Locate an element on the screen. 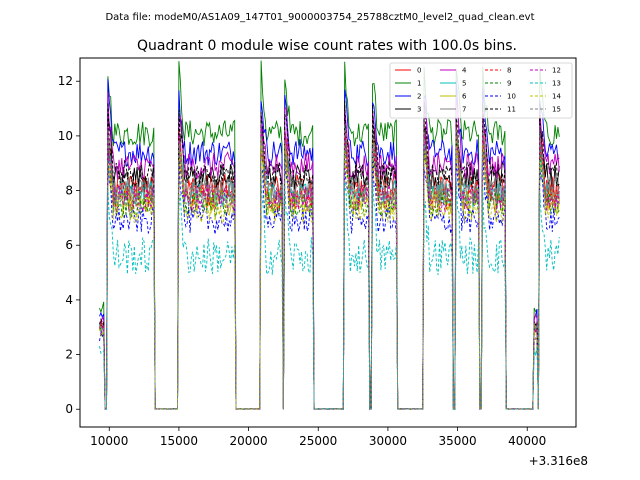  legend-label-14: 14 is located at coordinates (556, 97).